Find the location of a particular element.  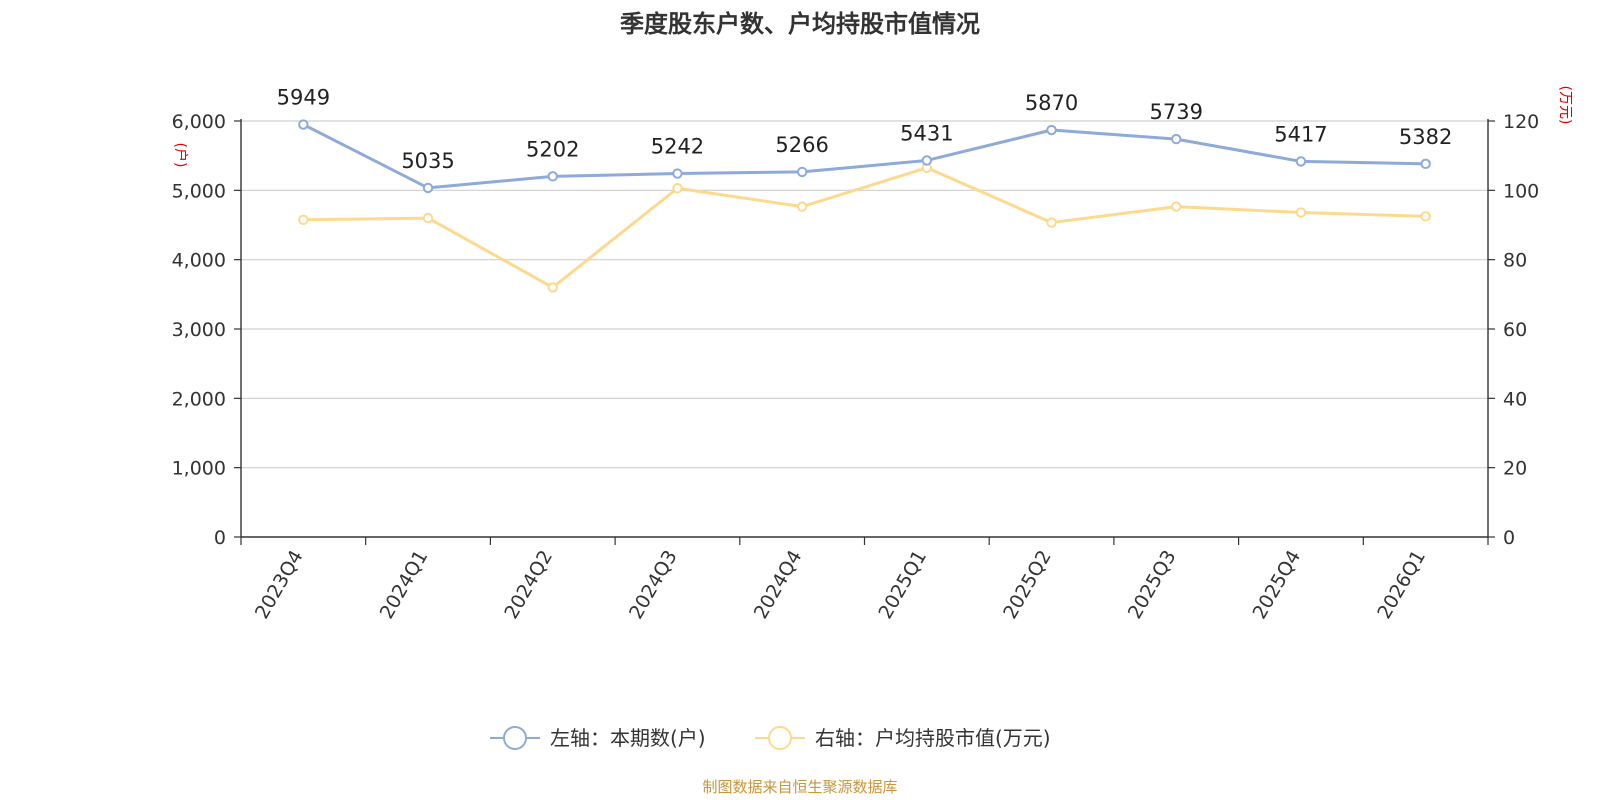

x-tick-label: 2025Q3 is located at coordinates (1152, 585).